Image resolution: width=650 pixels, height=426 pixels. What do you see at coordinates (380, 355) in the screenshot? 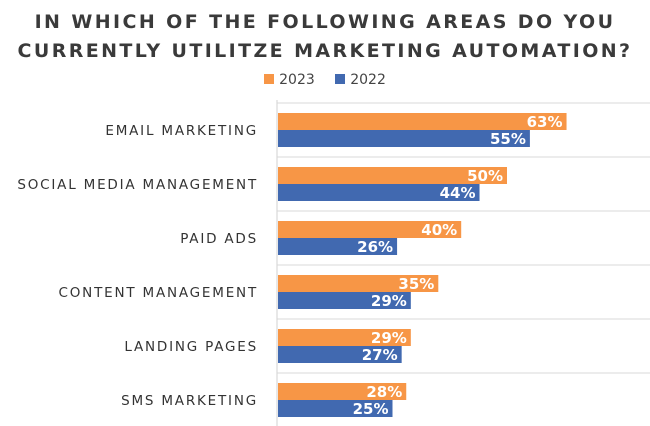
I see `data-label-2022: 27%` at bounding box center [380, 355].